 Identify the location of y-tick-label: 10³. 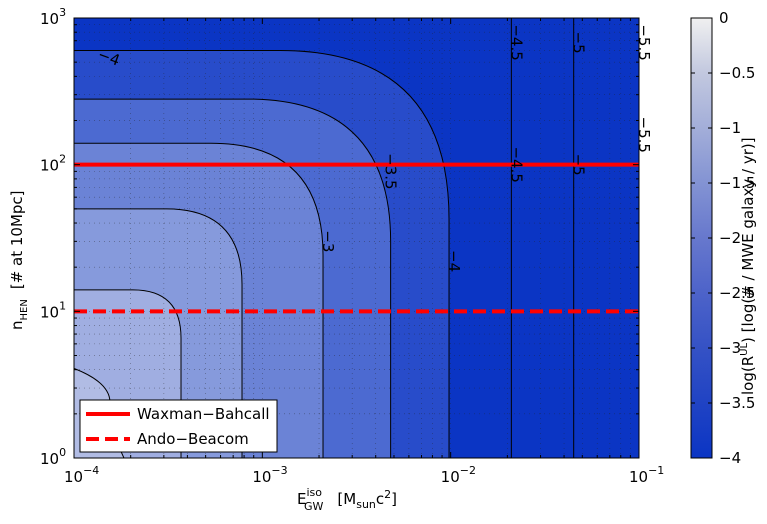
(53, 17).